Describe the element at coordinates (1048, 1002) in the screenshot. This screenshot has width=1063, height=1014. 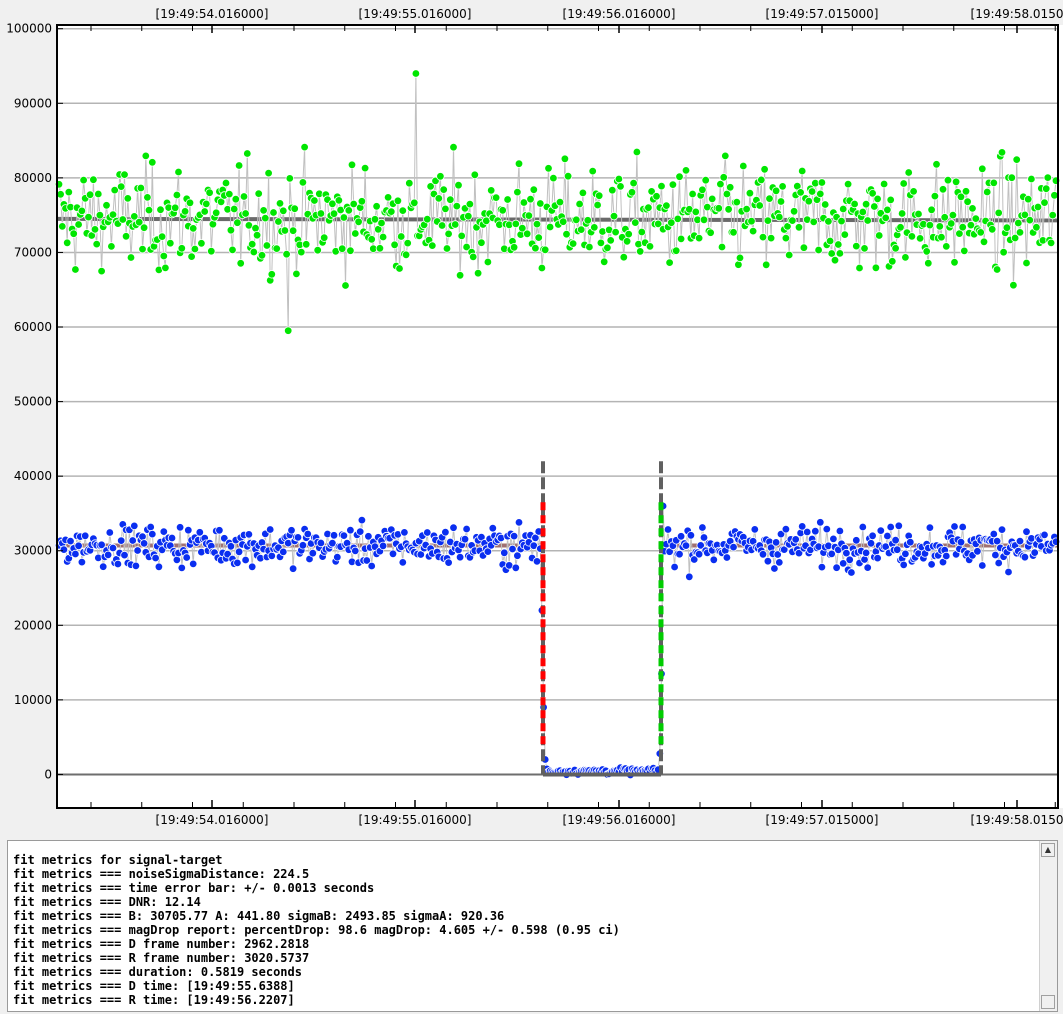
I see `scroll-down-button` at that location.